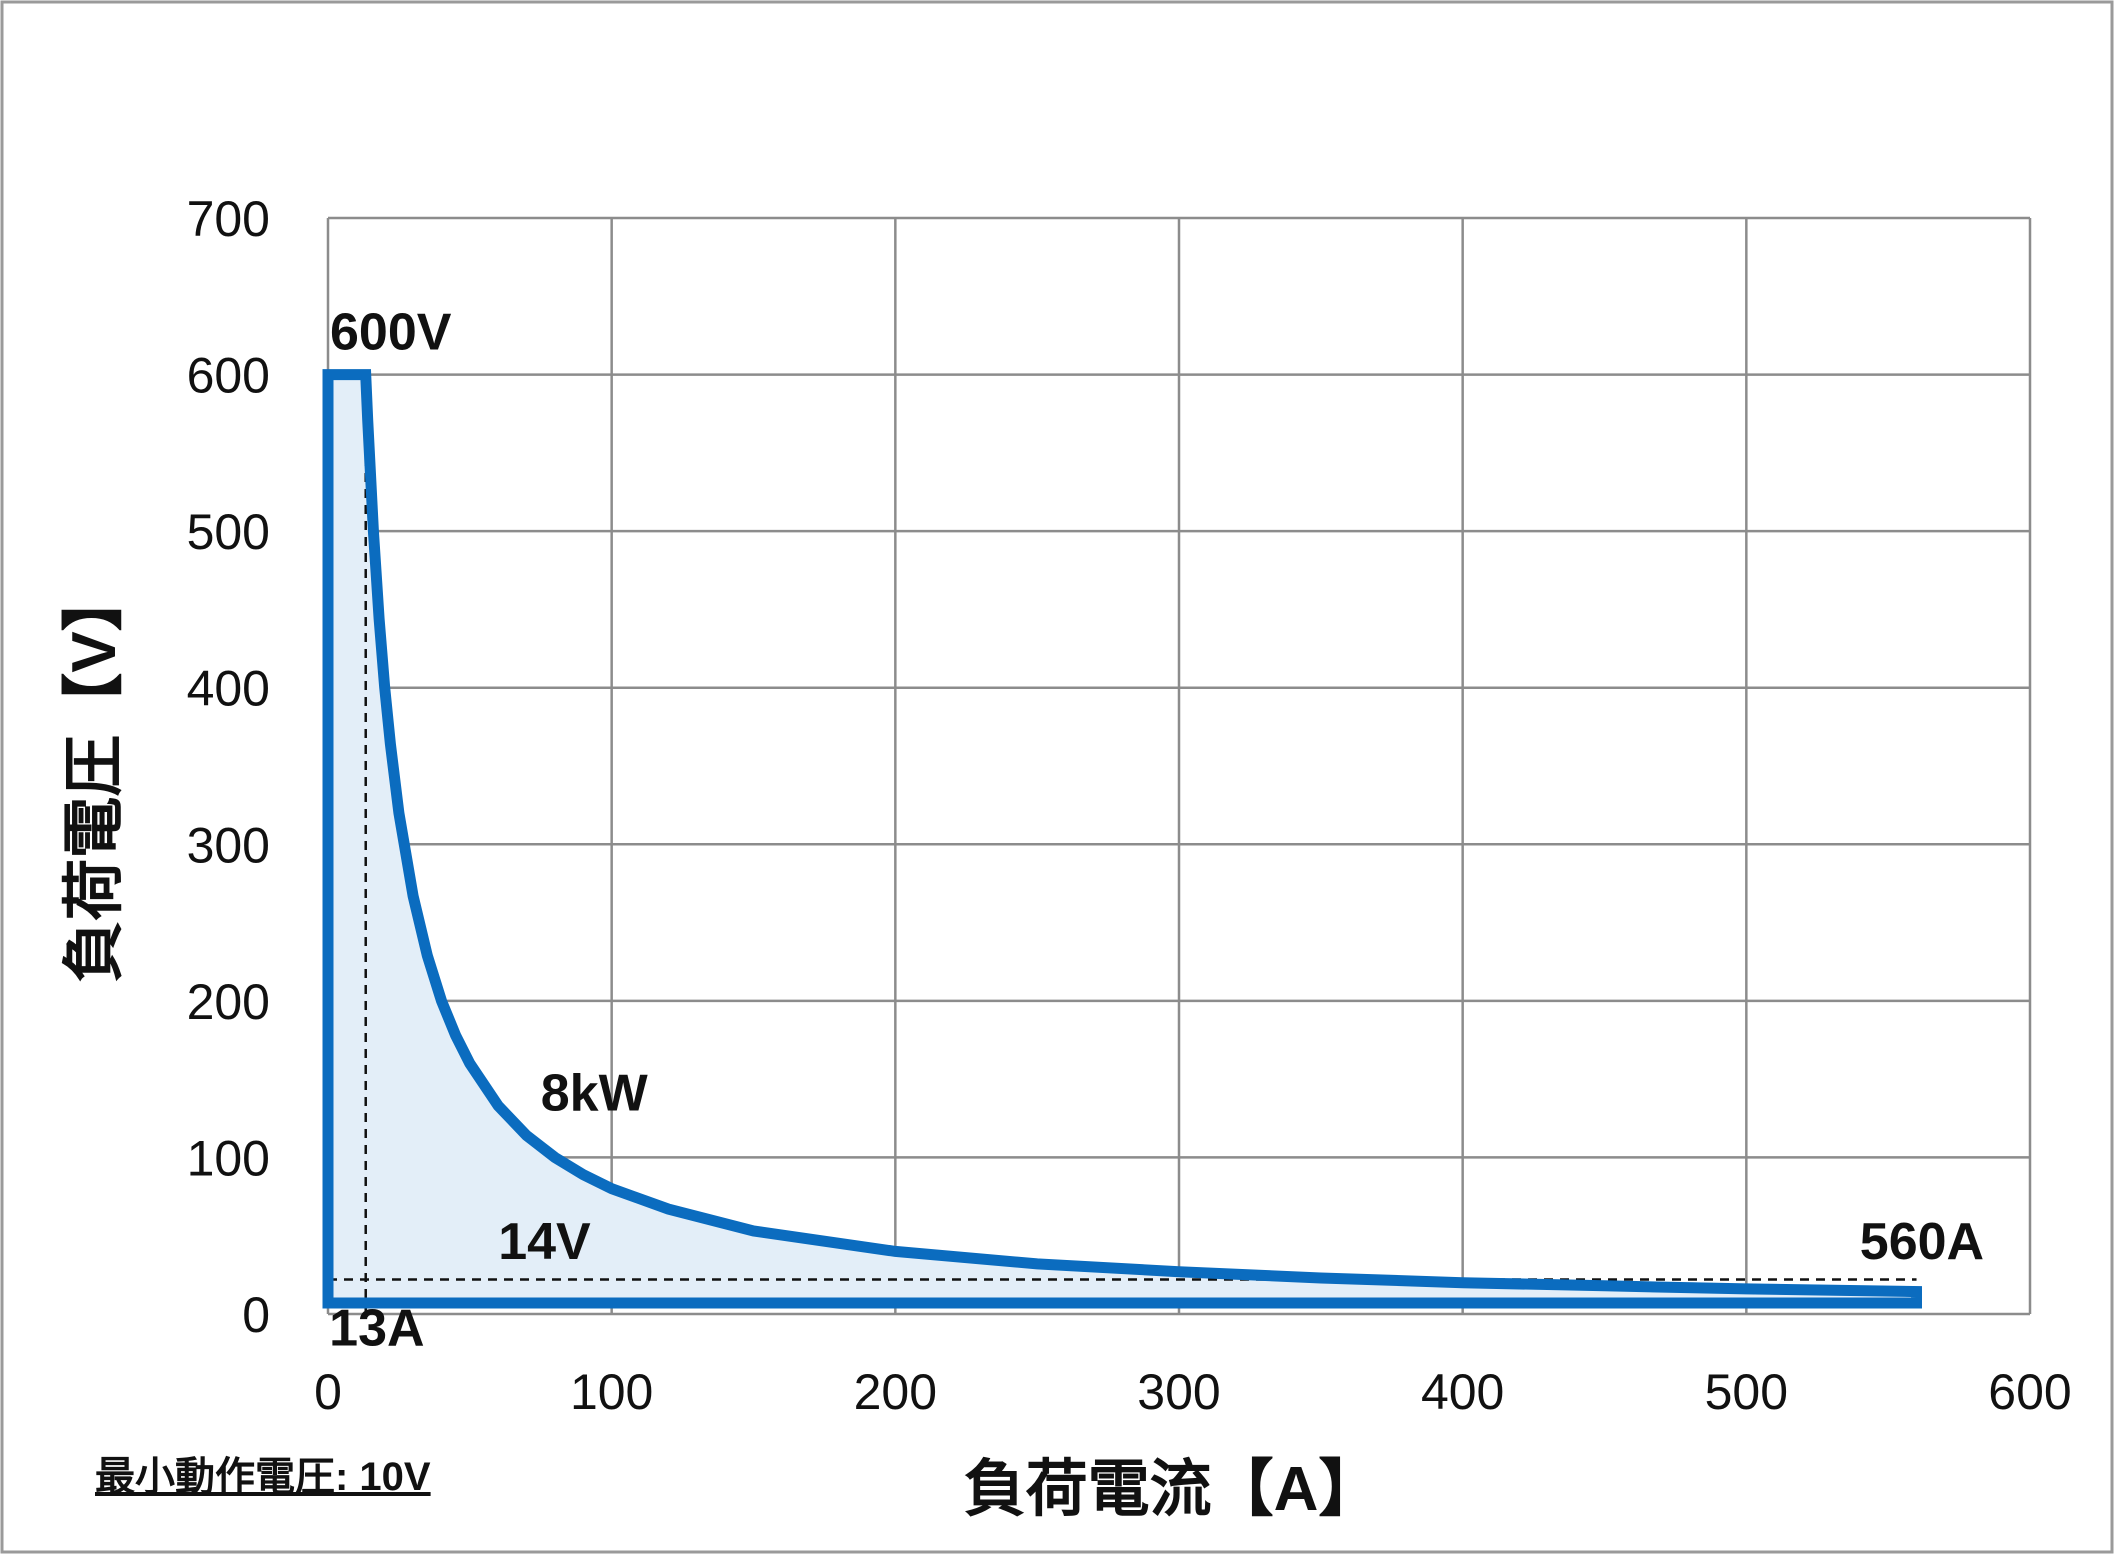  What do you see at coordinates (256, 1315) in the screenshot?
I see `y-tick-label: 0` at bounding box center [256, 1315].